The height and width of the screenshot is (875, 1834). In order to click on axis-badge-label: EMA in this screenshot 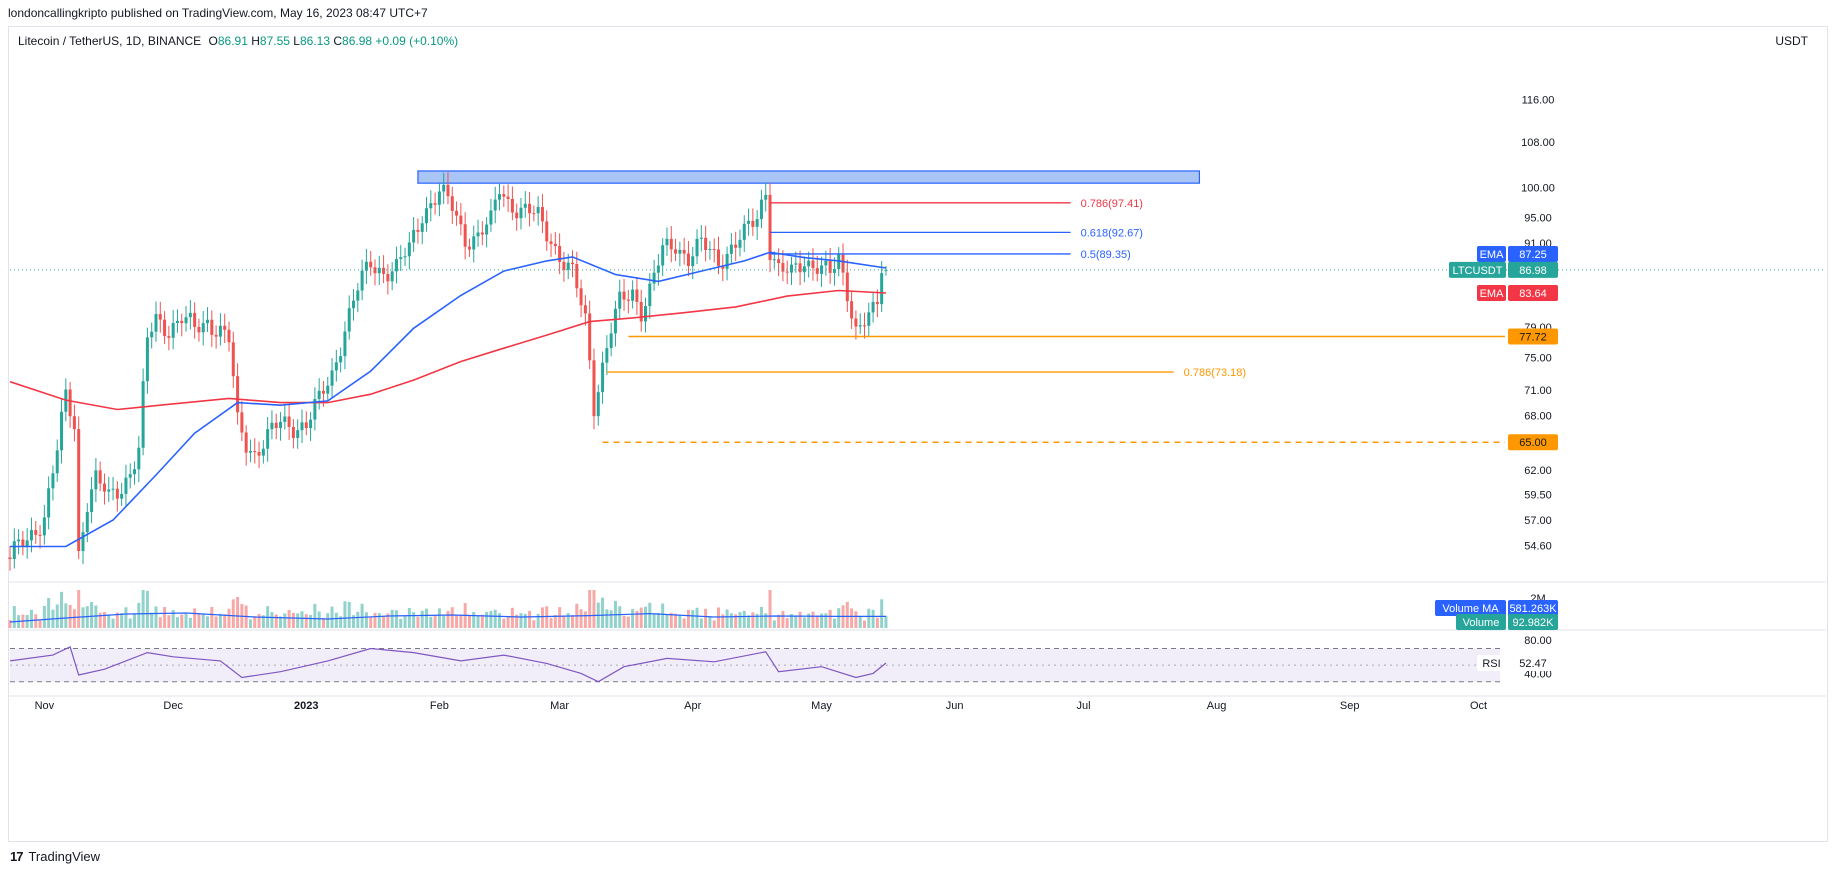, I will do `click(1492, 255)`.